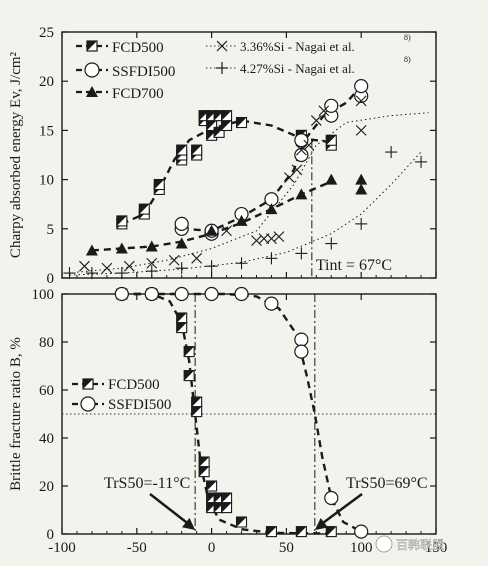 The image size is (488, 566). Describe the element at coordinates (137, 548) in the screenshot. I see `x-tick-label: -50` at that location.